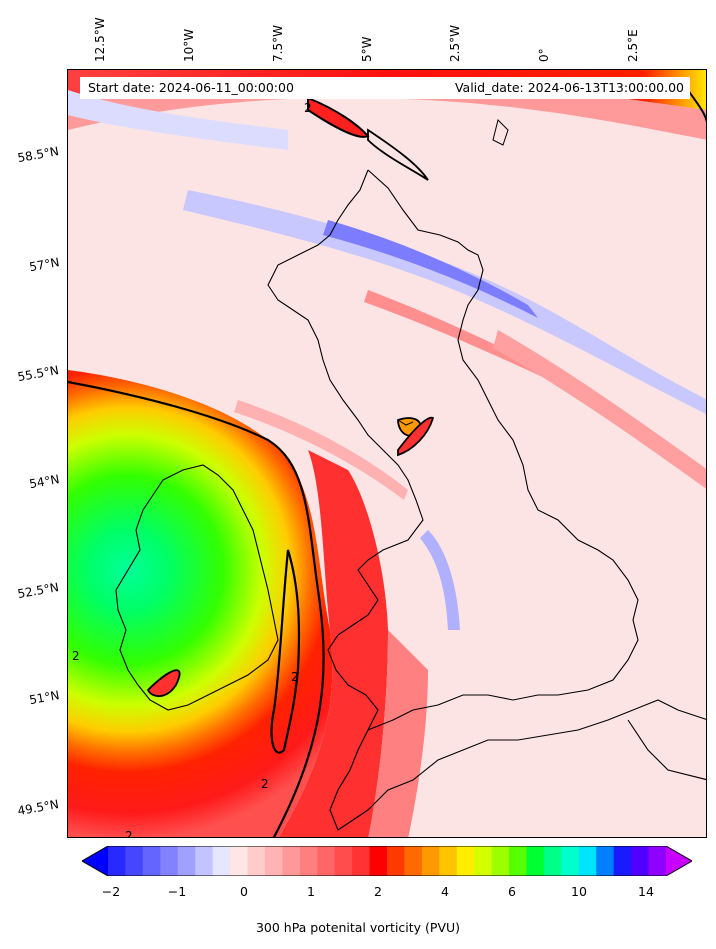 Image resolution: width=716 pixels, height=949 pixels. Describe the element at coordinates (38, 374) in the screenshot. I see `lat-label: 55.5°N` at that location.